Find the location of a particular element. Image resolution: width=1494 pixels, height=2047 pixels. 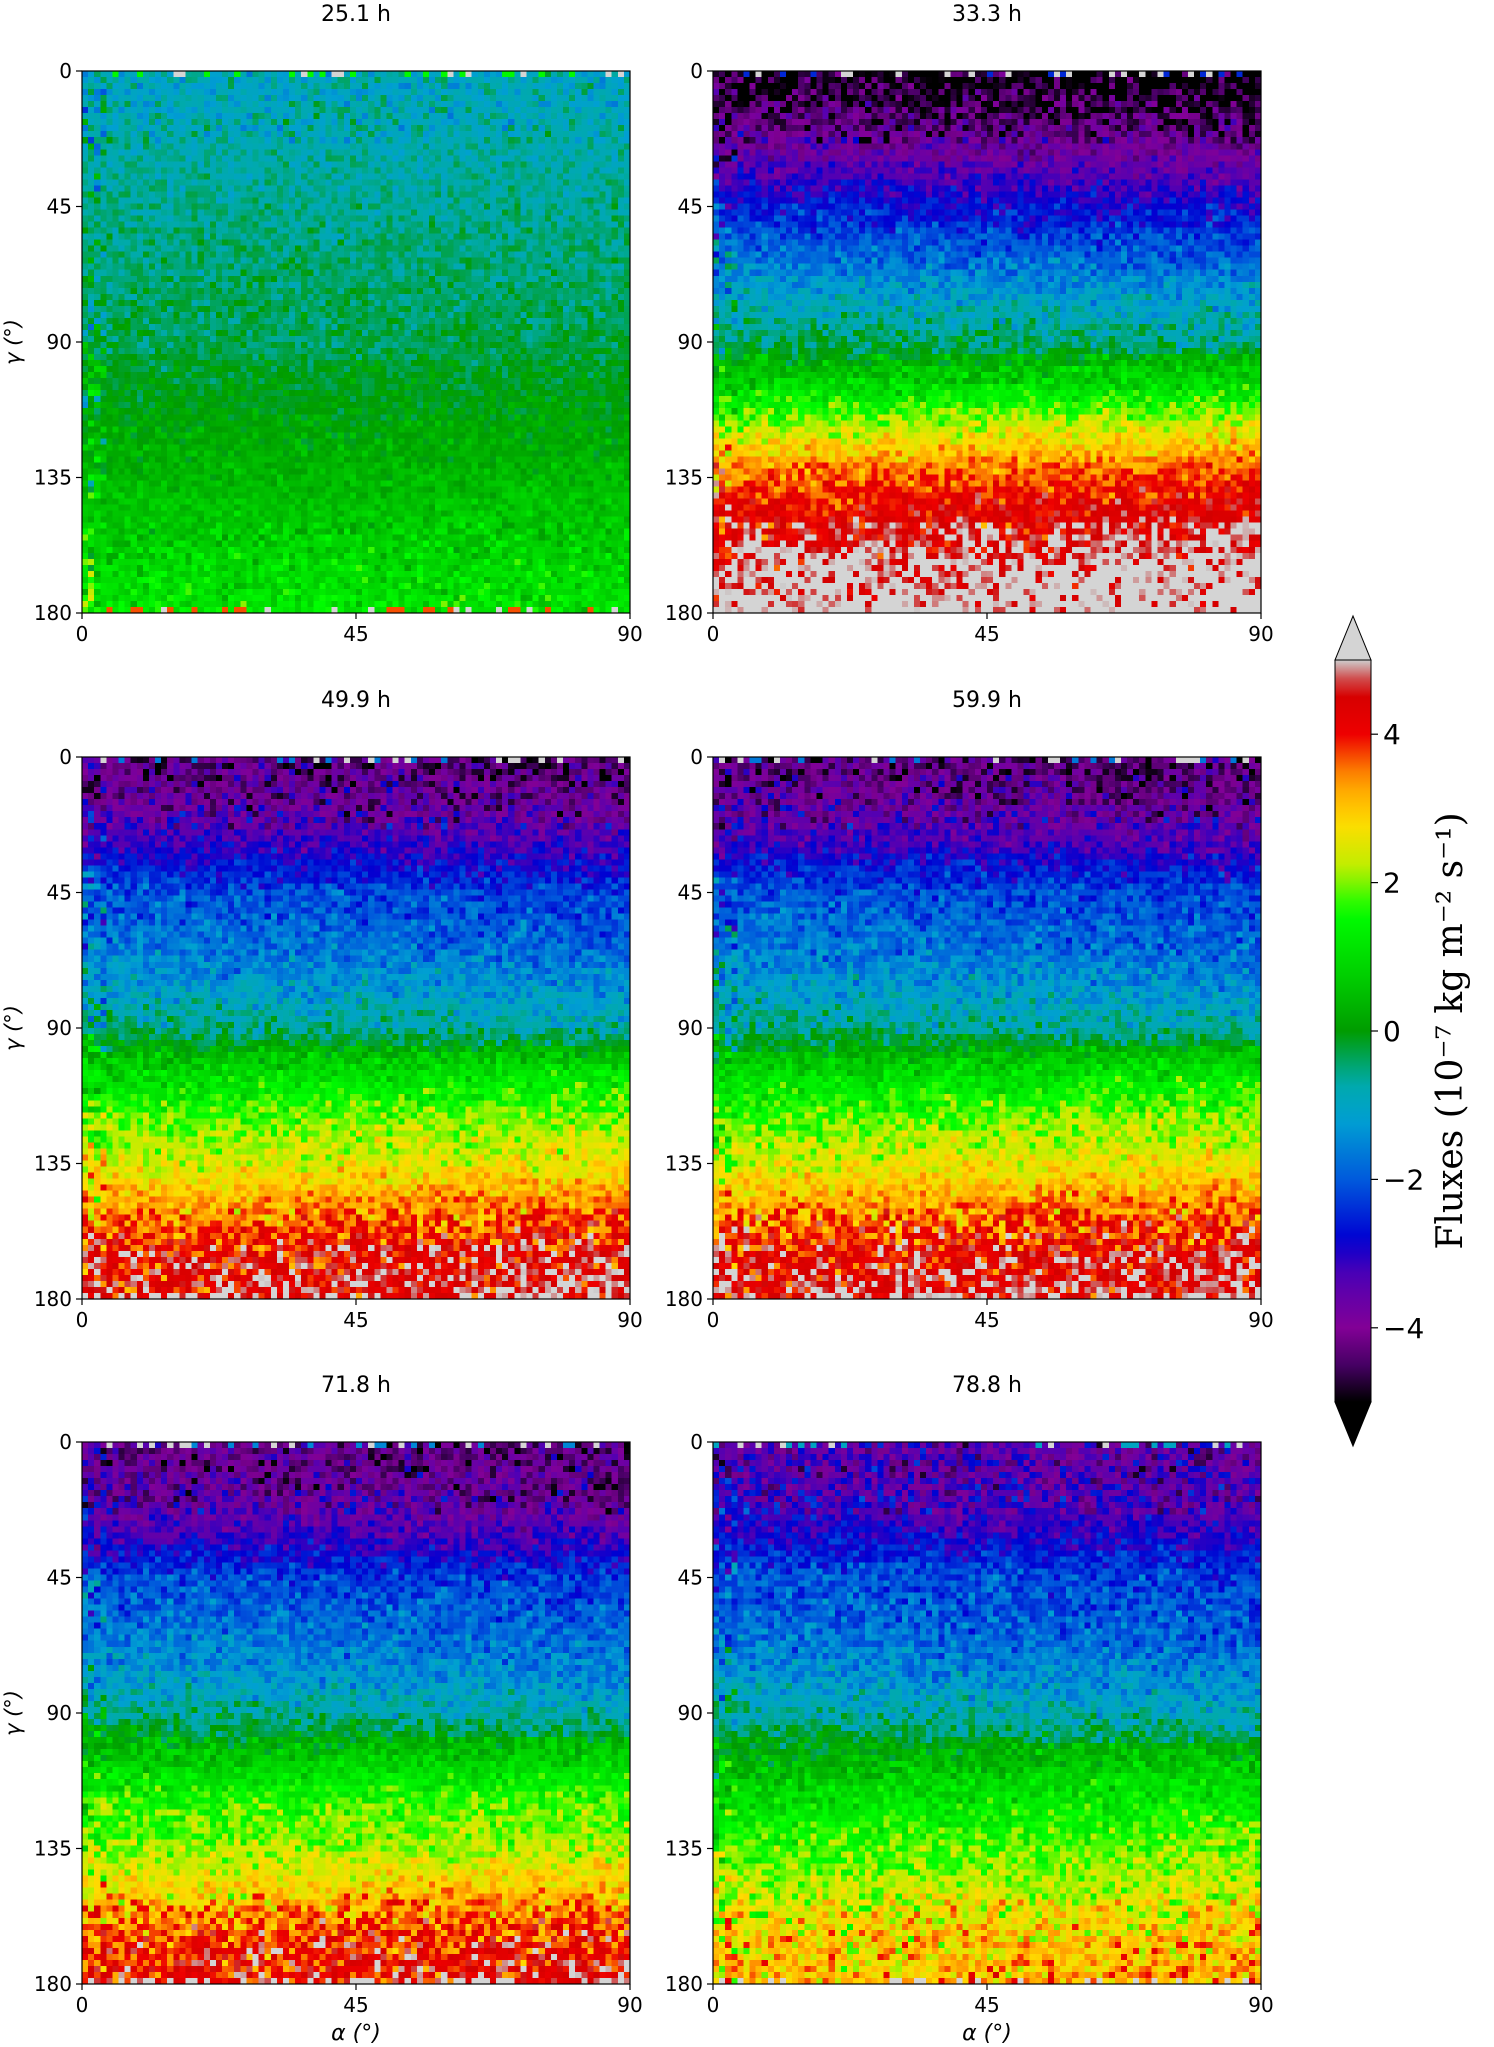

colorbar-tick-label: 2 is located at coordinates (1392, 883).